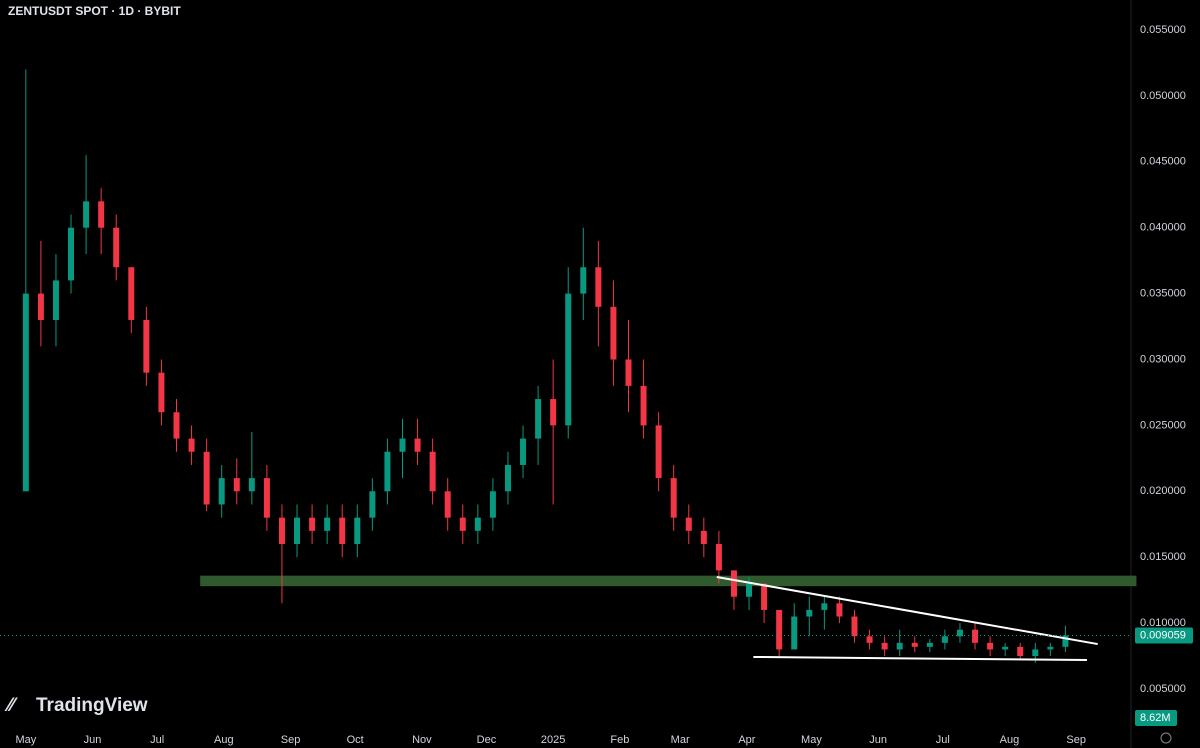 The width and height of the screenshot is (1200, 748). What do you see at coordinates (680, 740) in the screenshot?
I see `x-tick-label: Mar` at bounding box center [680, 740].